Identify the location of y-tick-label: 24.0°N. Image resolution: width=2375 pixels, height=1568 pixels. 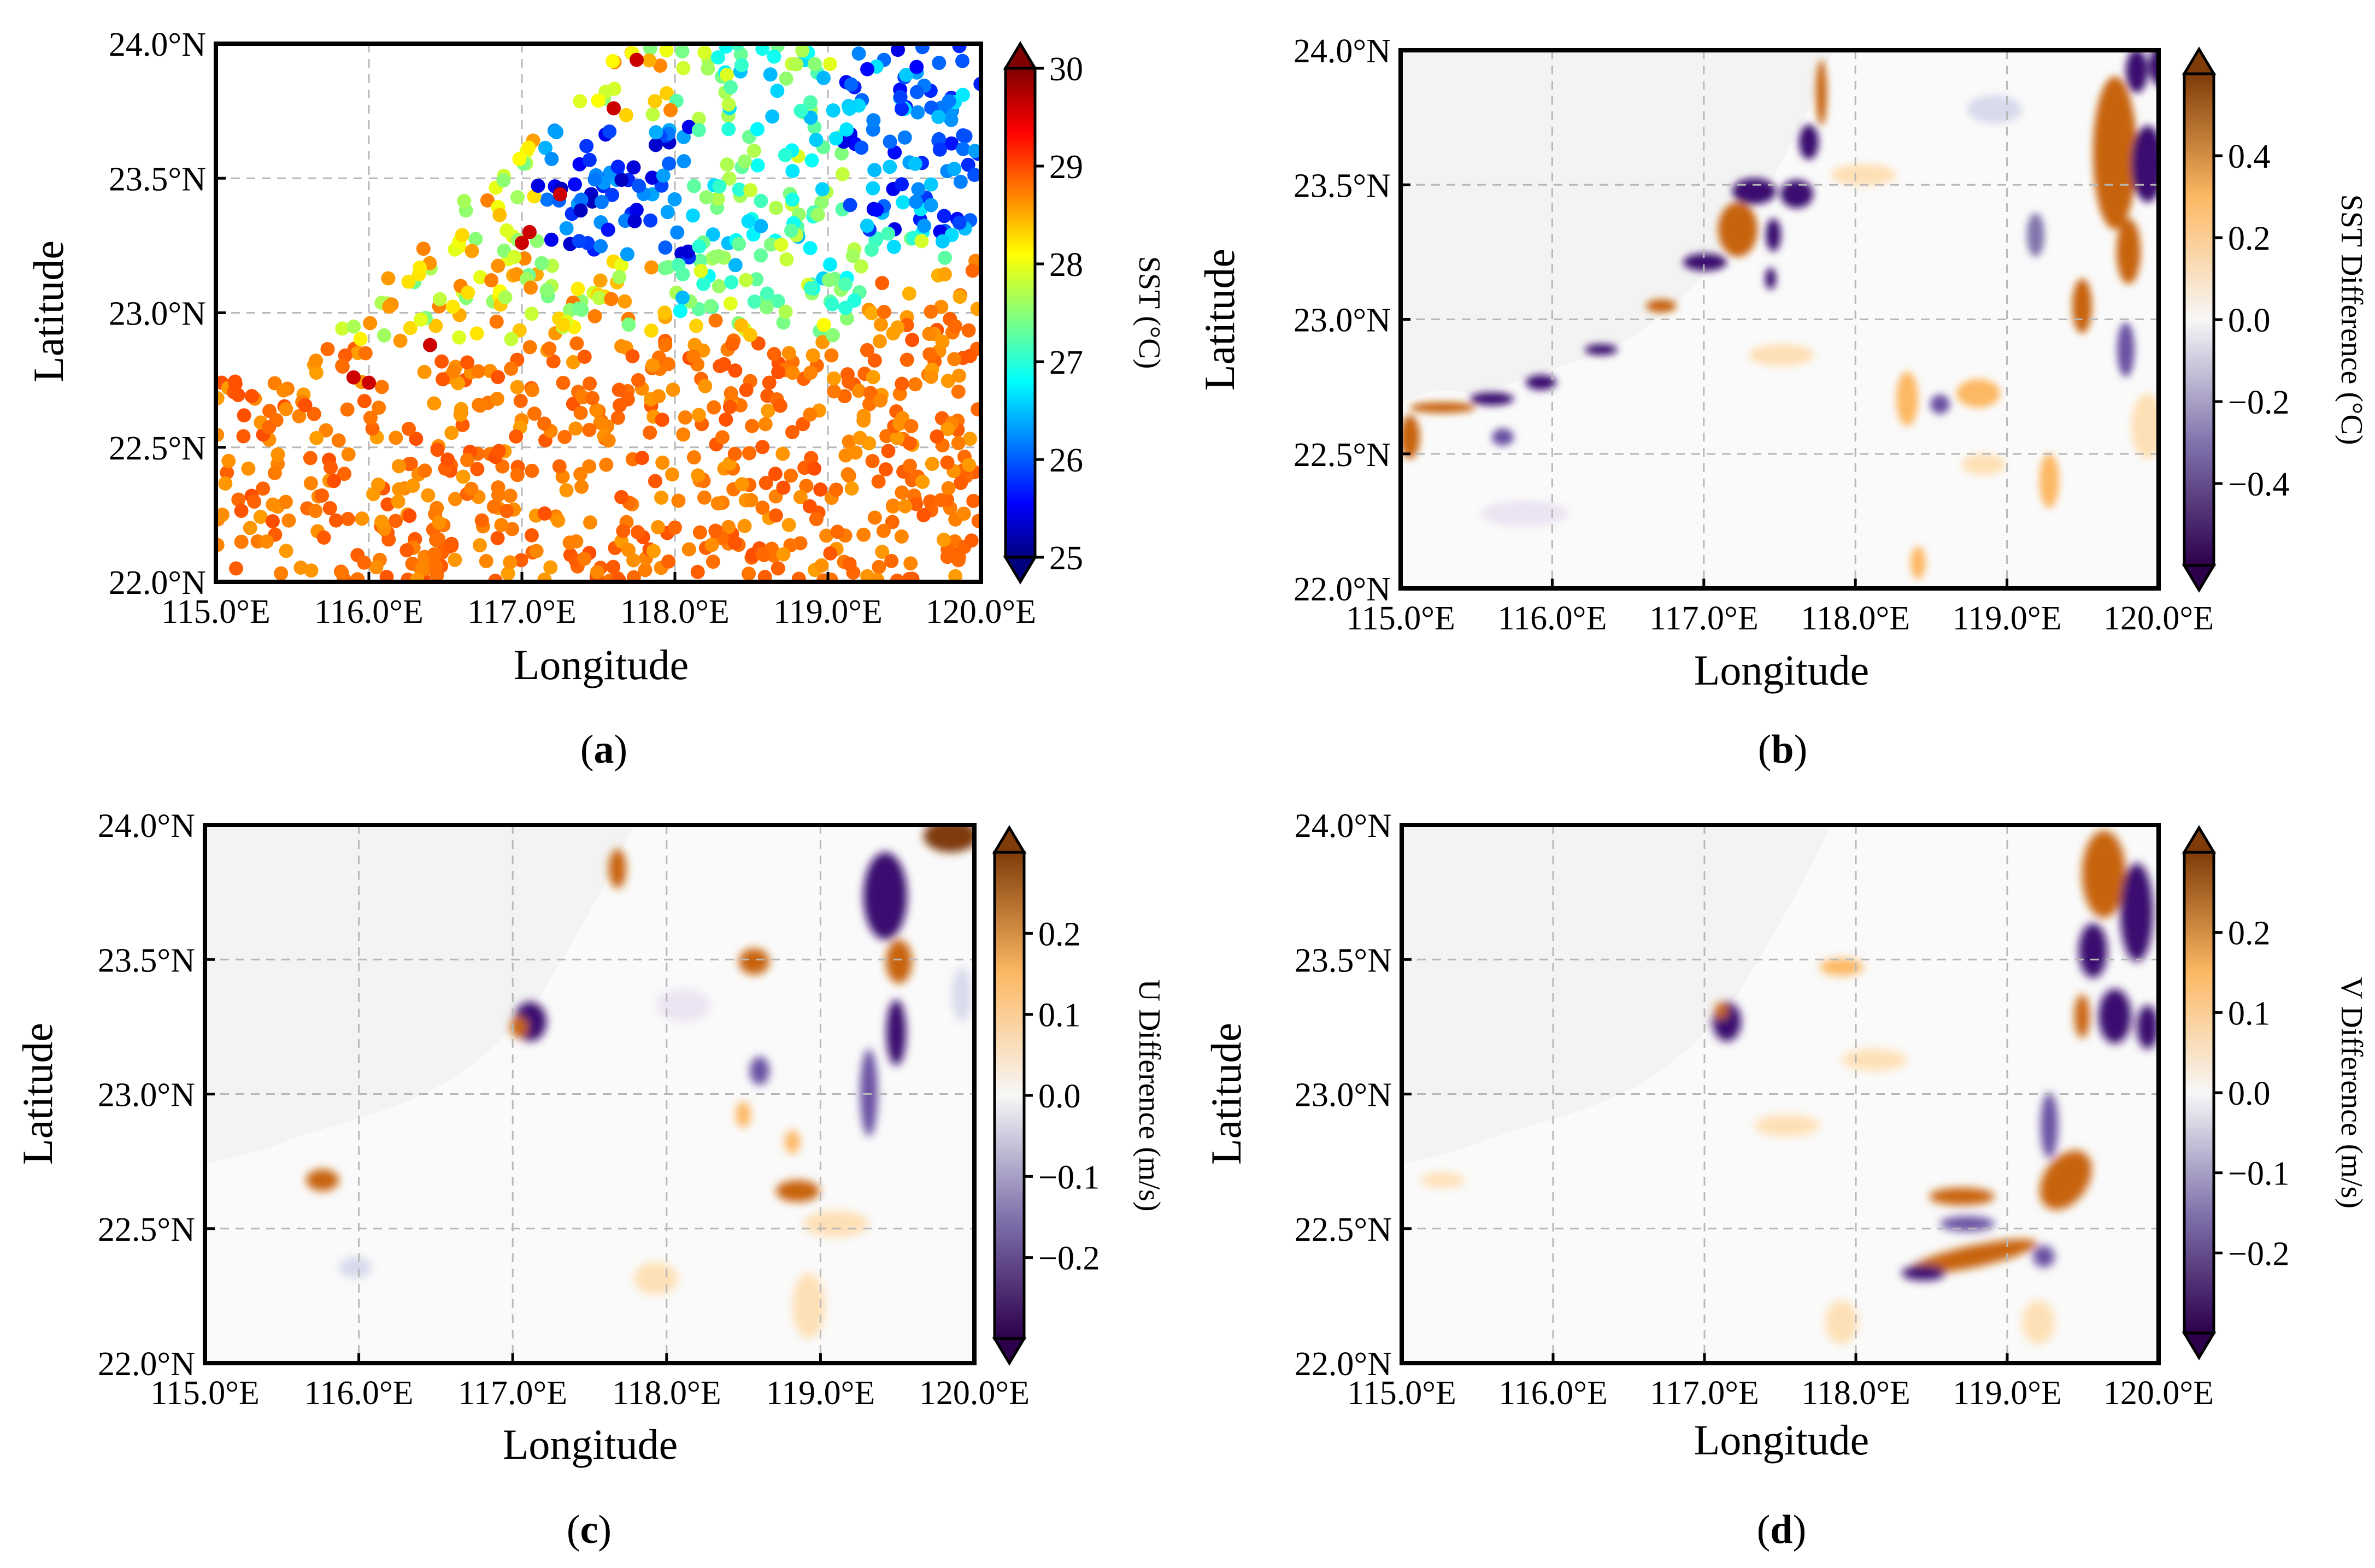
(1342, 51).